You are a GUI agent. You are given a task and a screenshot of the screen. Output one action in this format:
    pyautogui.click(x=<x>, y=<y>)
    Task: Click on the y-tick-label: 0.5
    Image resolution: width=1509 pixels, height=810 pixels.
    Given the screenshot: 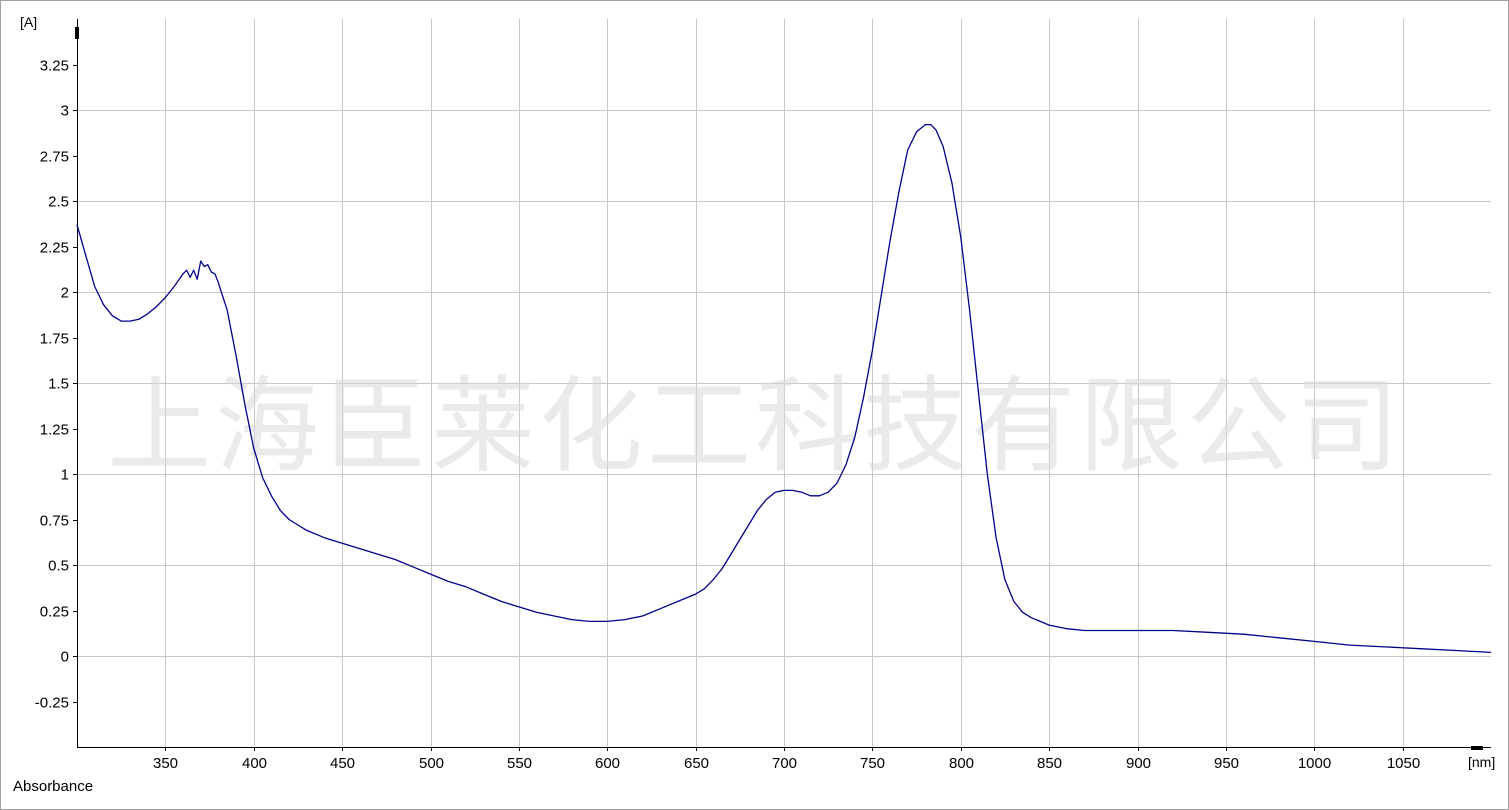 What is the action you would take?
    pyautogui.click(x=58, y=566)
    